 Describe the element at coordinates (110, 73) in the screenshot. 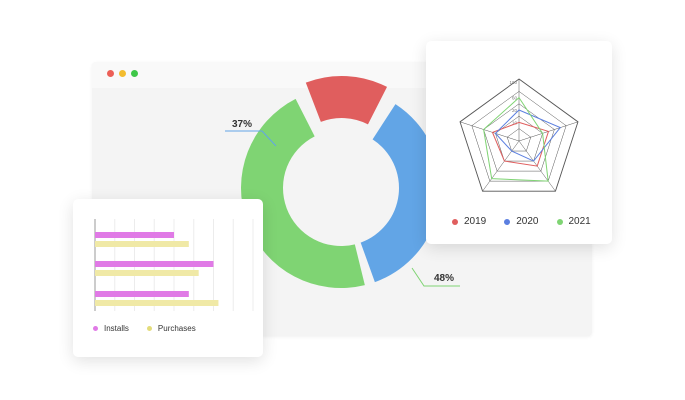

I see `close-window-button` at that location.